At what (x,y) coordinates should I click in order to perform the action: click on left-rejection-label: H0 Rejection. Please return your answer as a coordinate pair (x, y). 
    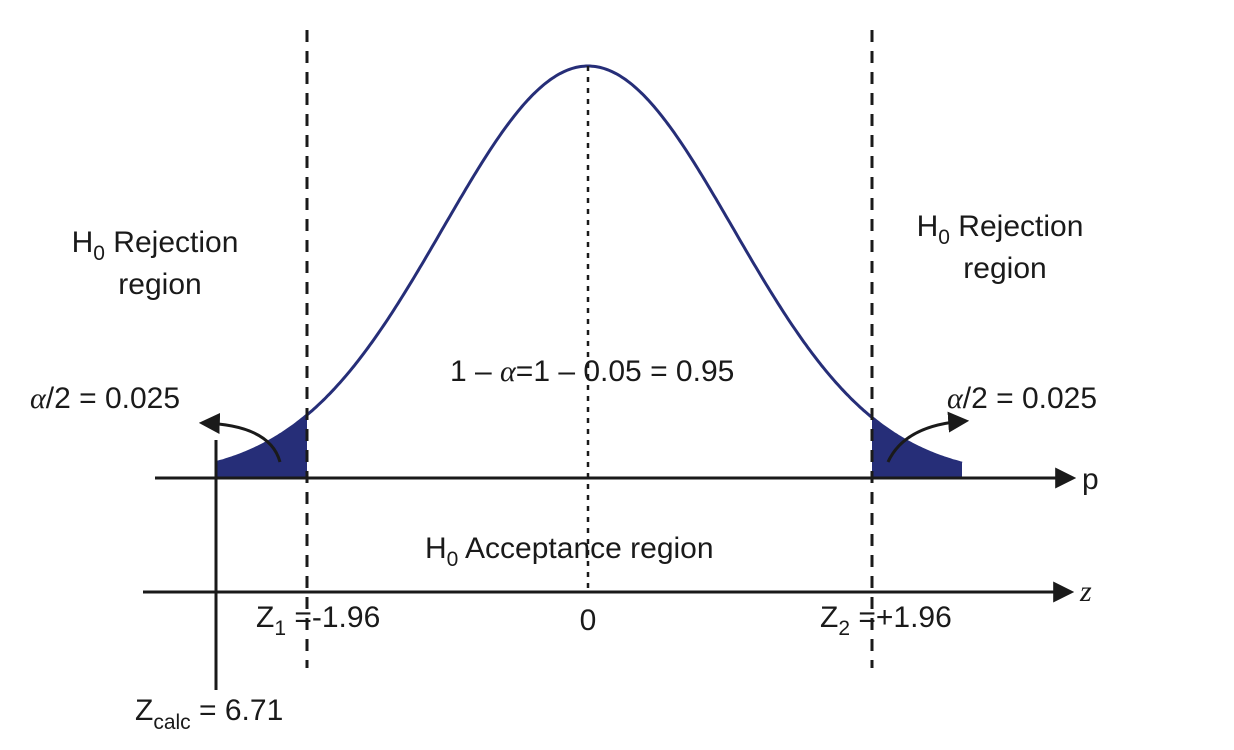
    Looking at the image, I should click on (155, 245).